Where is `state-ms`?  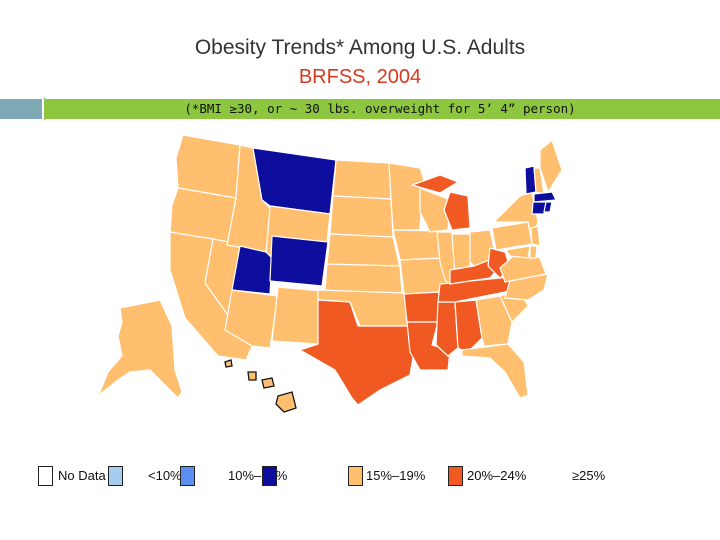 state-ms is located at coordinates (447, 329).